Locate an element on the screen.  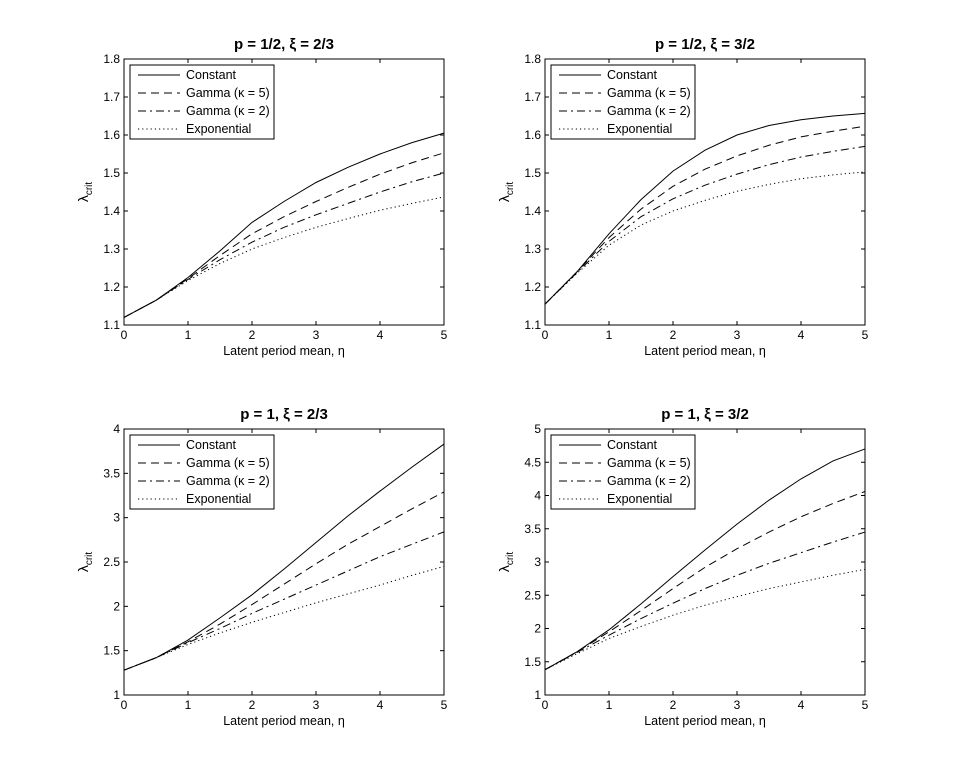
chart-title: p = 1/2, ξ = 3/2 is located at coordinates (705, 44).